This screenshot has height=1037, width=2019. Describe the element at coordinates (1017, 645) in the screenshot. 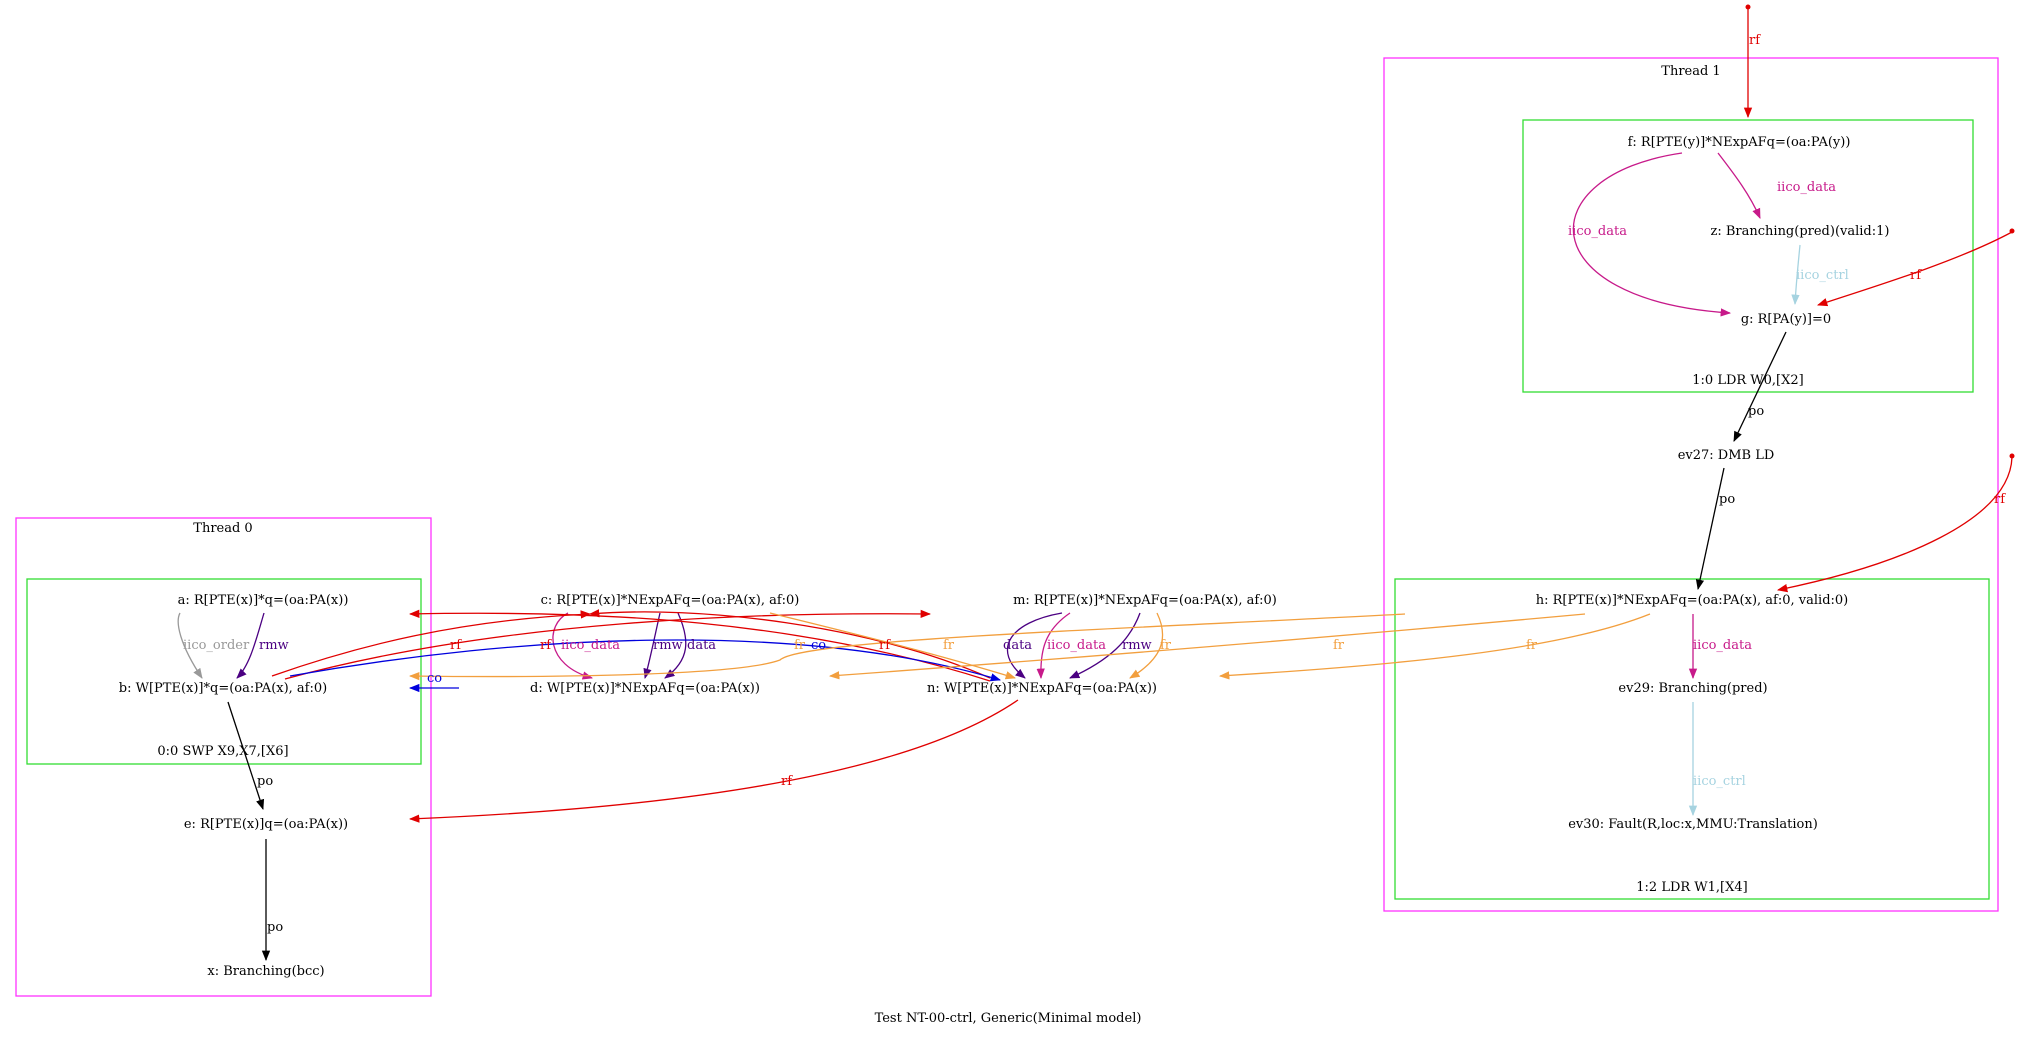

I see `label-data-m-n: data` at that location.